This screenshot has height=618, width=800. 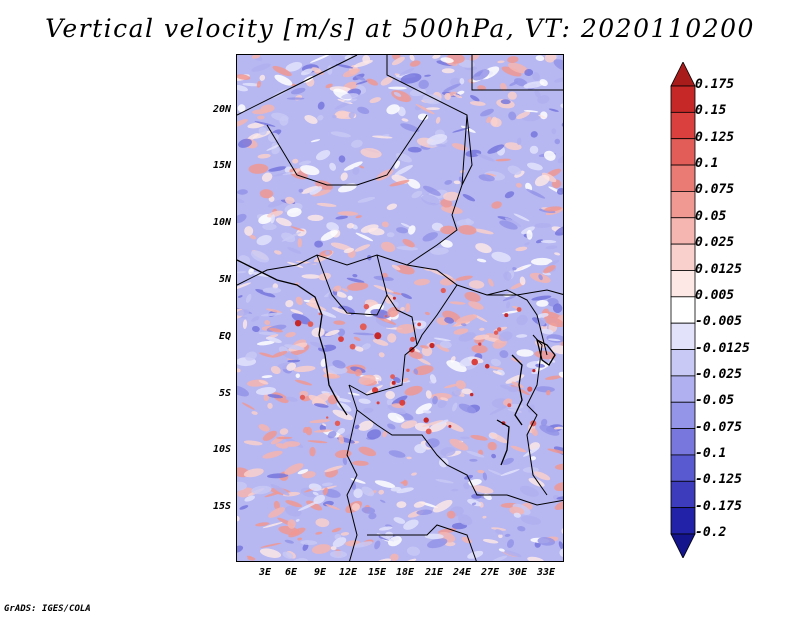 What do you see at coordinates (490, 572) in the screenshot?
I see `lon-label: 27E` at bounding box center [490, 572].